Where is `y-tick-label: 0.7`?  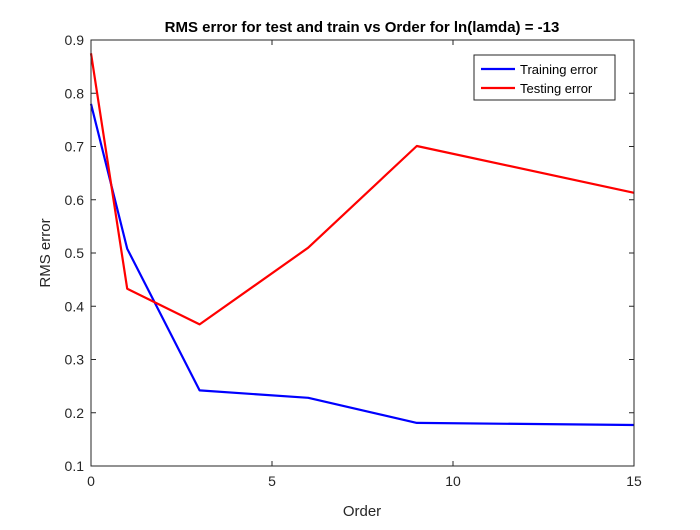
y-tick-label: 0.7 is located at coordinates (75, 147).